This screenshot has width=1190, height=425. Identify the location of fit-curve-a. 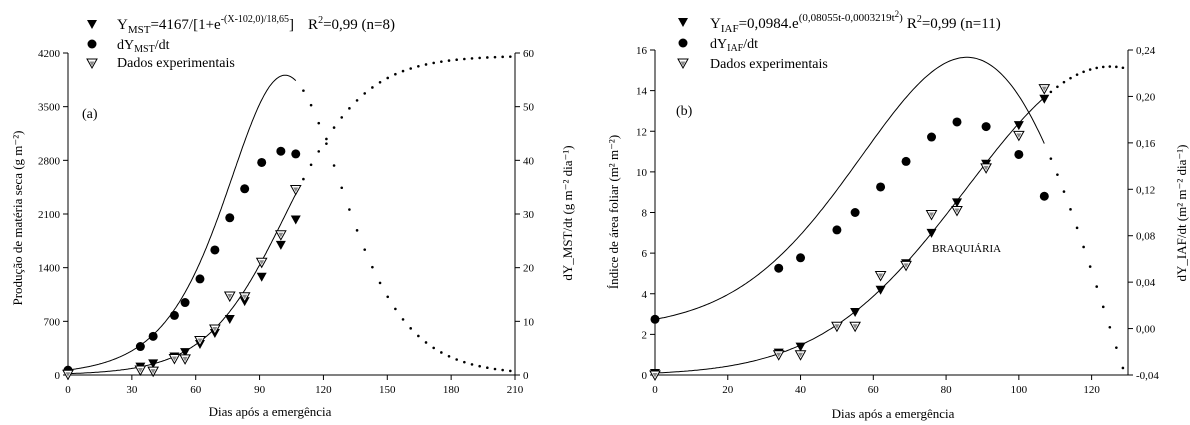
(182, 284).